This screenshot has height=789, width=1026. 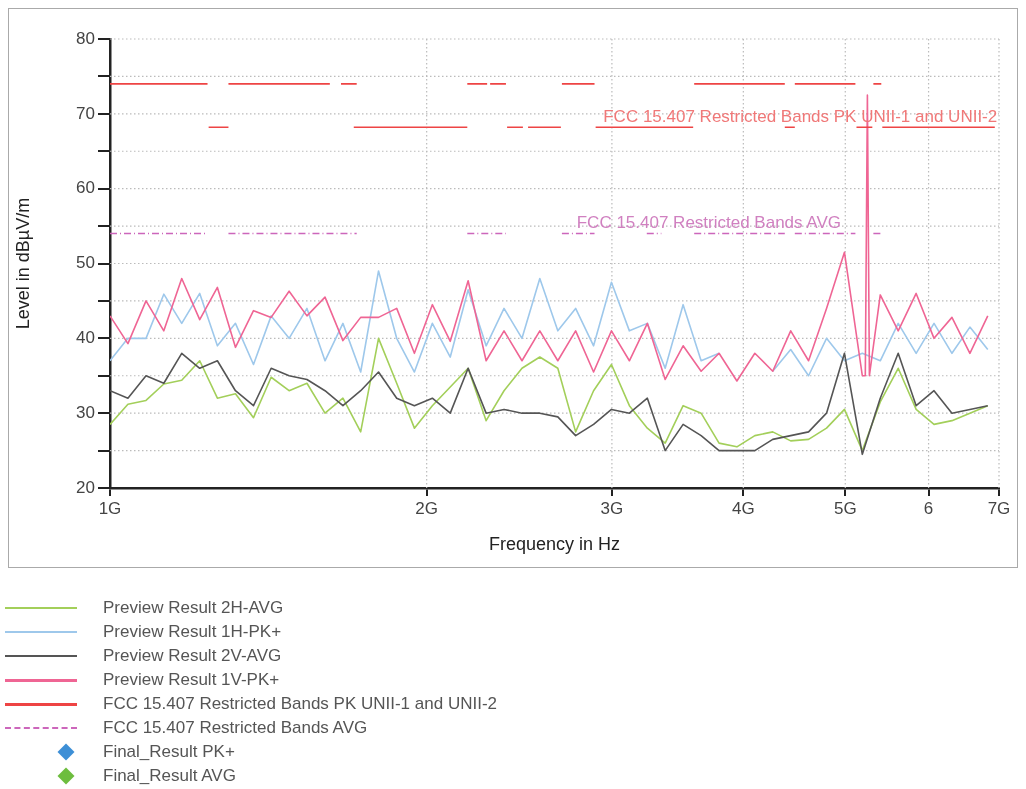 I want to click on legend-label: Final_Result AVG, so click(x=169, y=776).